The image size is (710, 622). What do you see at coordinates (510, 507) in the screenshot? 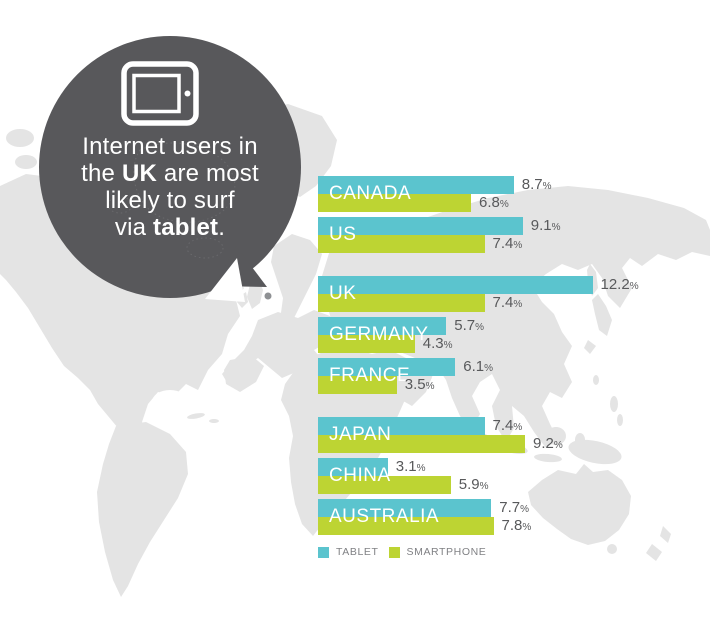
I see `value-number: 7.7` at bounding box center [510, 507].